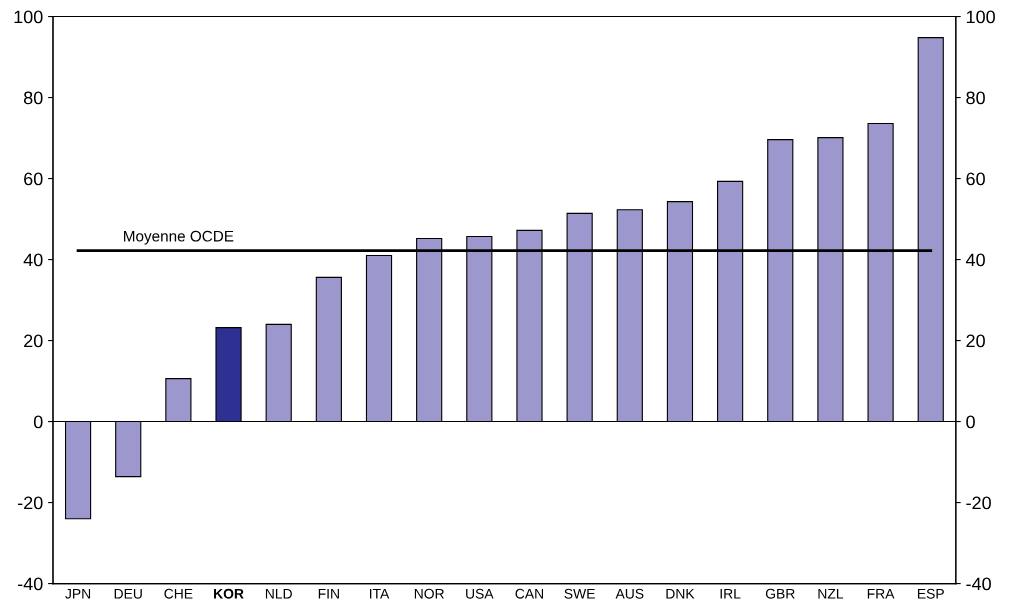  What do you see at coordinates (980, 17) in the screenshot?
I see `y2-tick-label: 100` at bounding box center [980, 17].